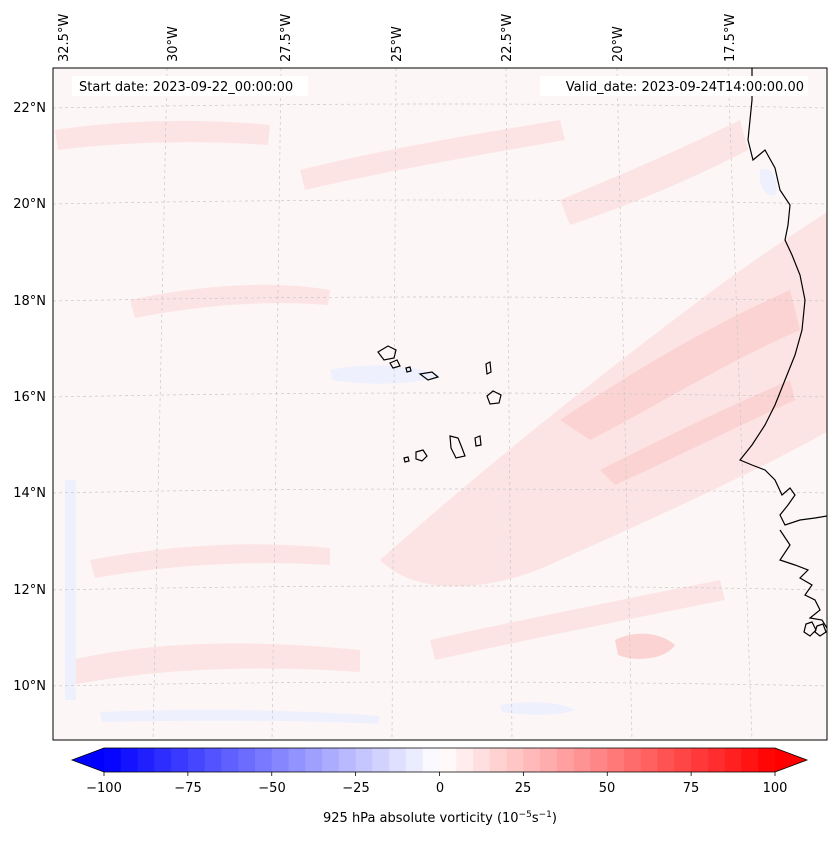 This screenshot has width=837, height=843. I want to click on island-boa-vista, so click(494, 397).